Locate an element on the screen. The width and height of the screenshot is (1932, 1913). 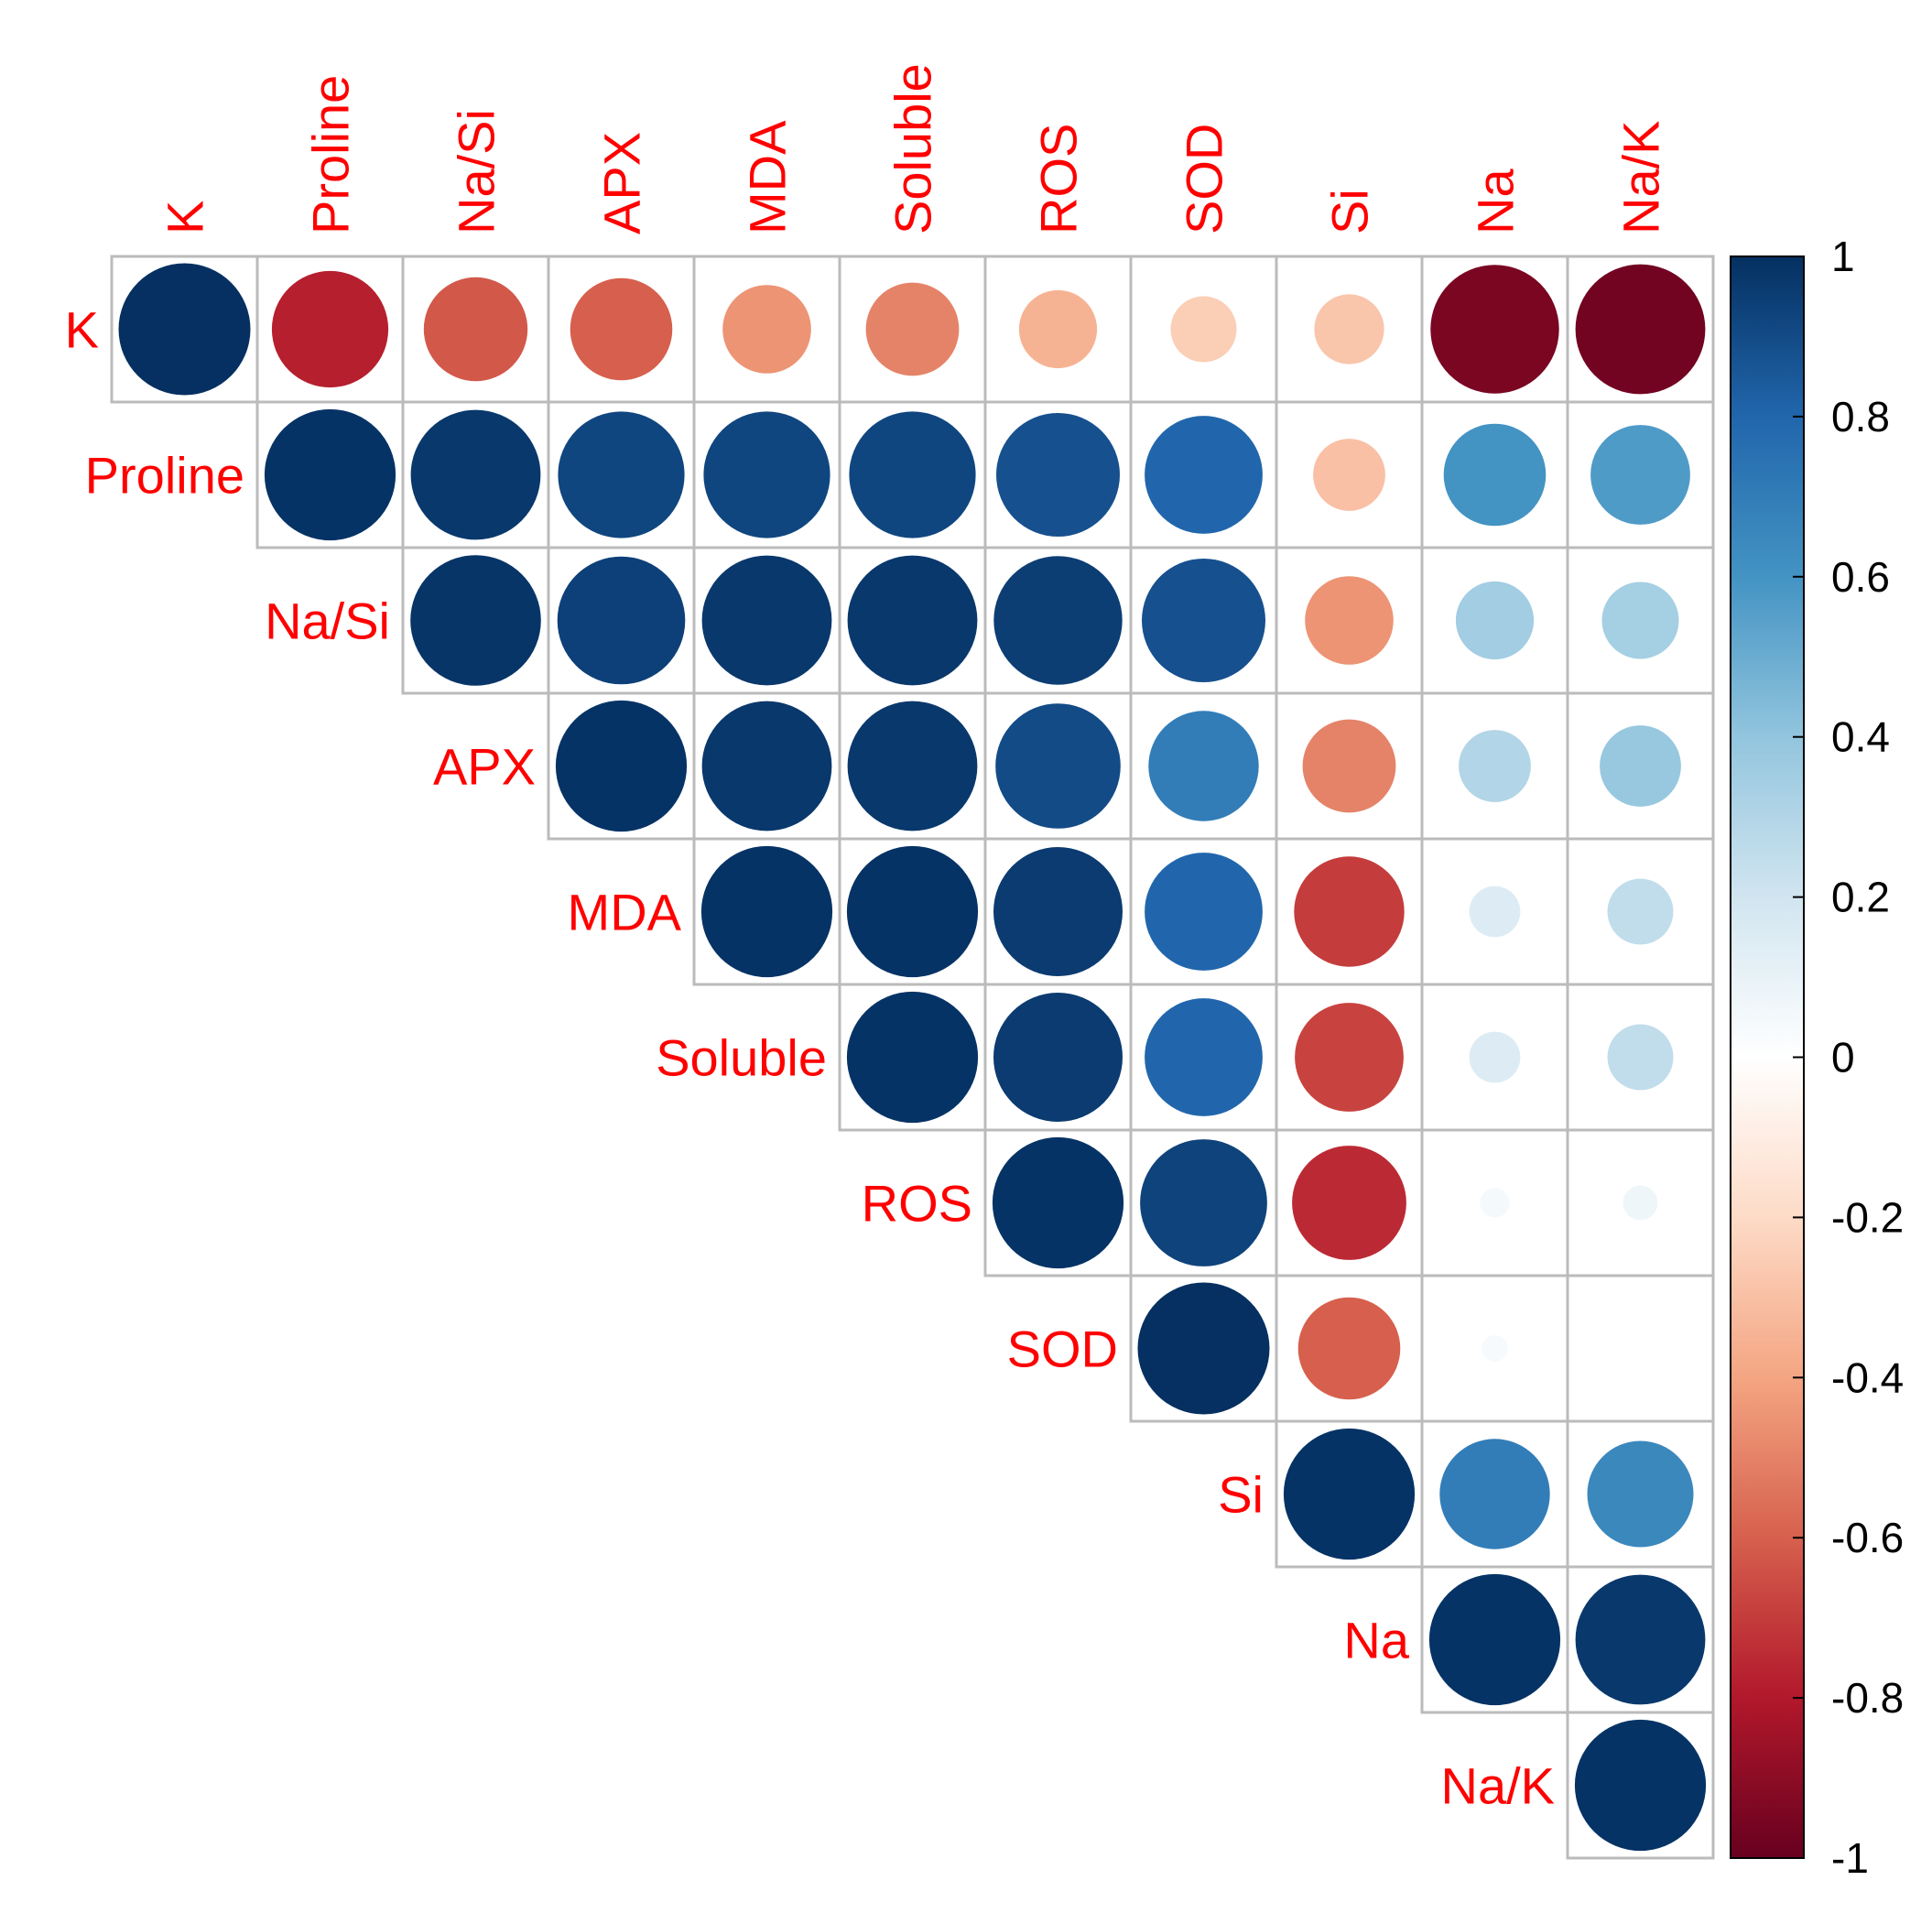
corr-circle-mda-na-k is located at coordinates (1640, 911).